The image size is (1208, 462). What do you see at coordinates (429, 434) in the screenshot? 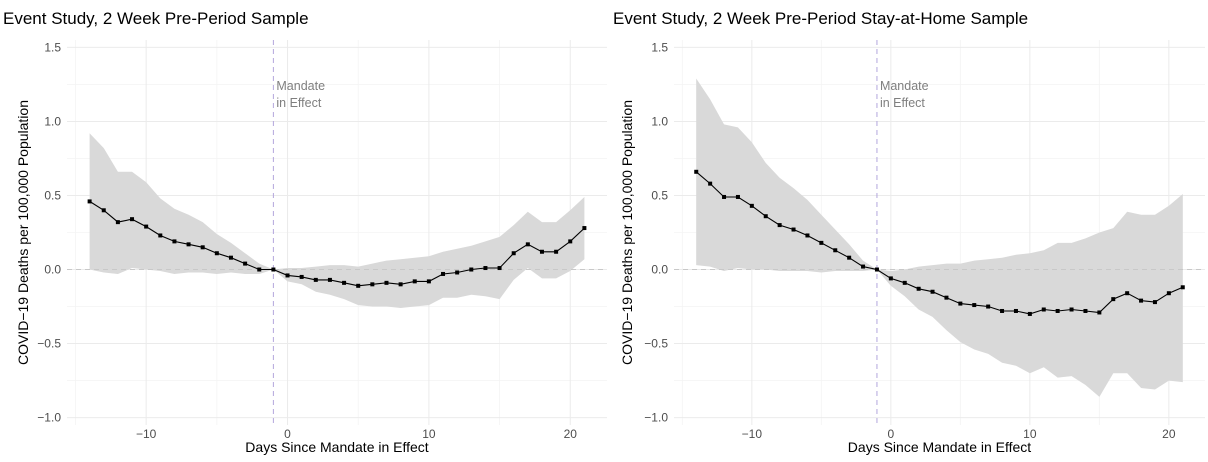
I see `x-tick-label: 10` at bounding box center [429, 434].